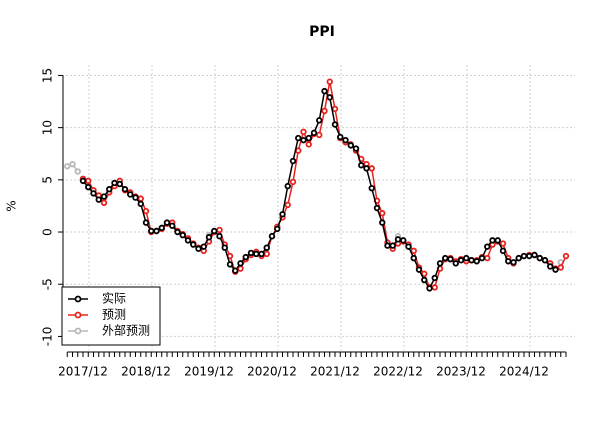 The height and width of the screenshot is (429, 615). What do you see at coordinates (461, 372) in the screenshot?
I see `x-tick-label: 2023/12` at bounding box center [461, 372].